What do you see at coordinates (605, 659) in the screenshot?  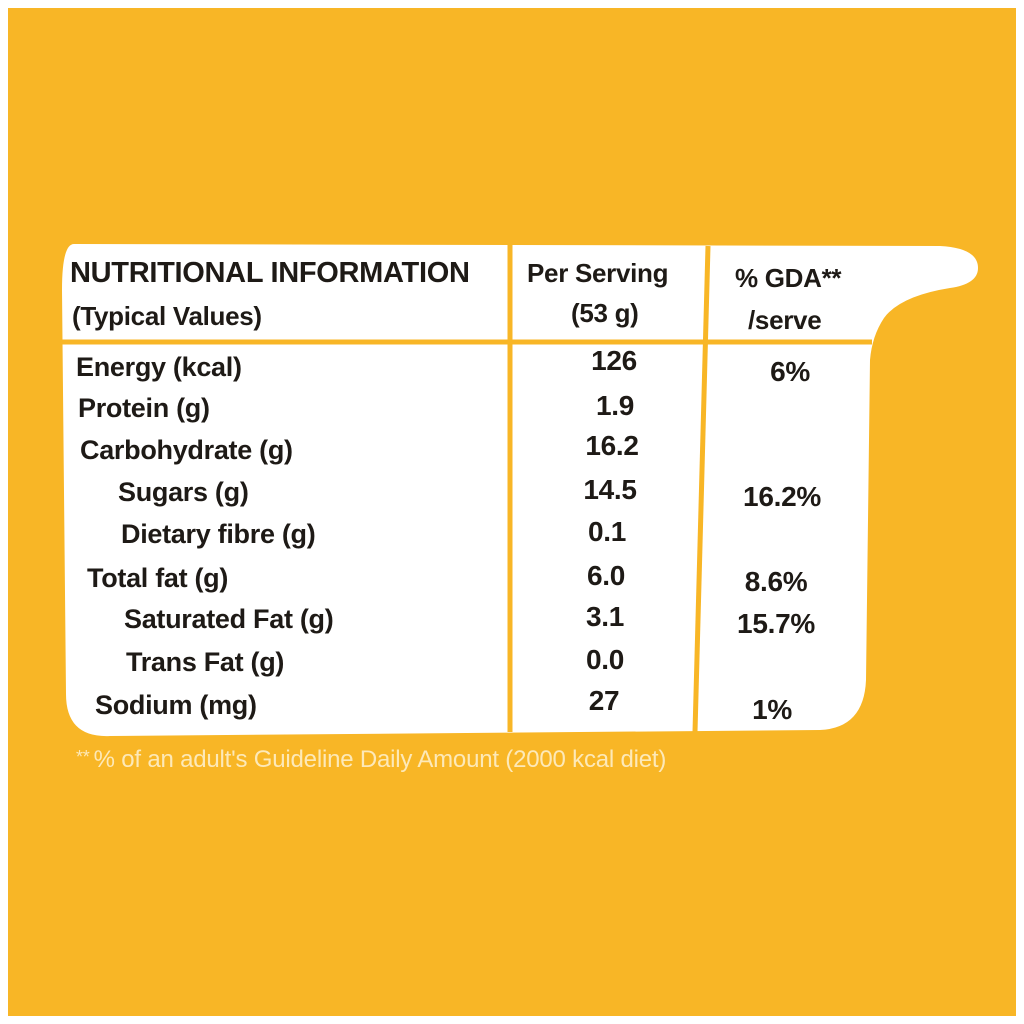 I see `row-value-trans-fat: 0.0` at bounding box center [605, 659].